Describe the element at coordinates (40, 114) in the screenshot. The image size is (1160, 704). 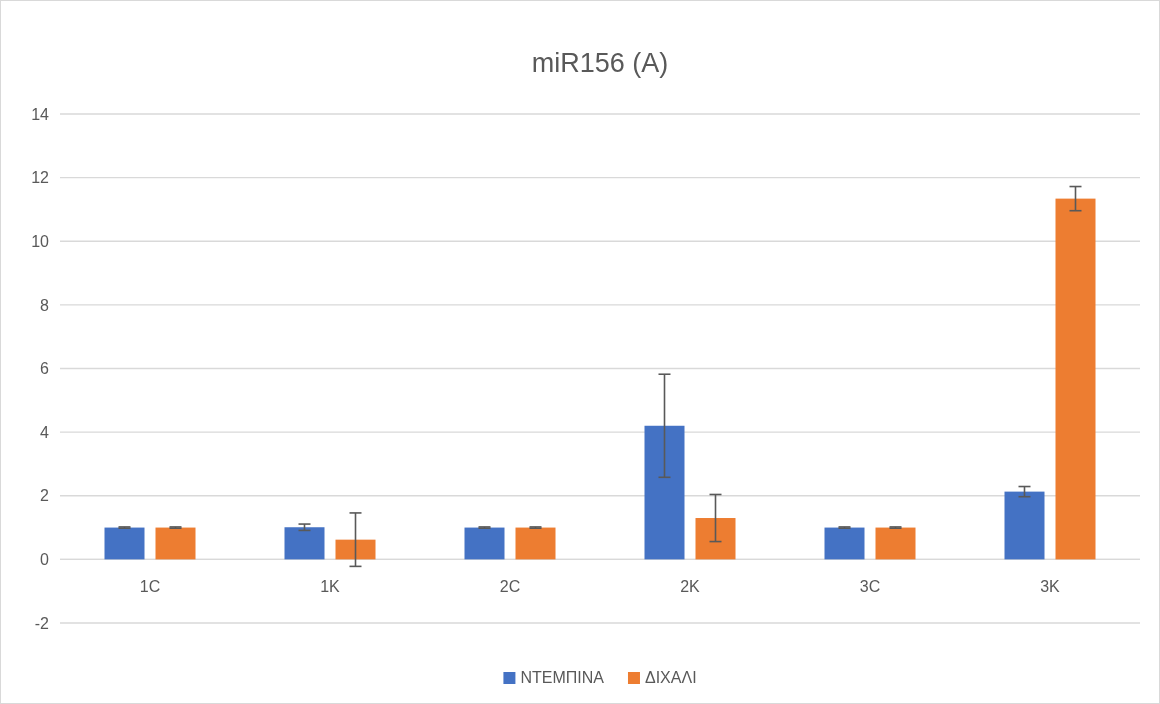
I see `y-tick-label: 14` at that location.